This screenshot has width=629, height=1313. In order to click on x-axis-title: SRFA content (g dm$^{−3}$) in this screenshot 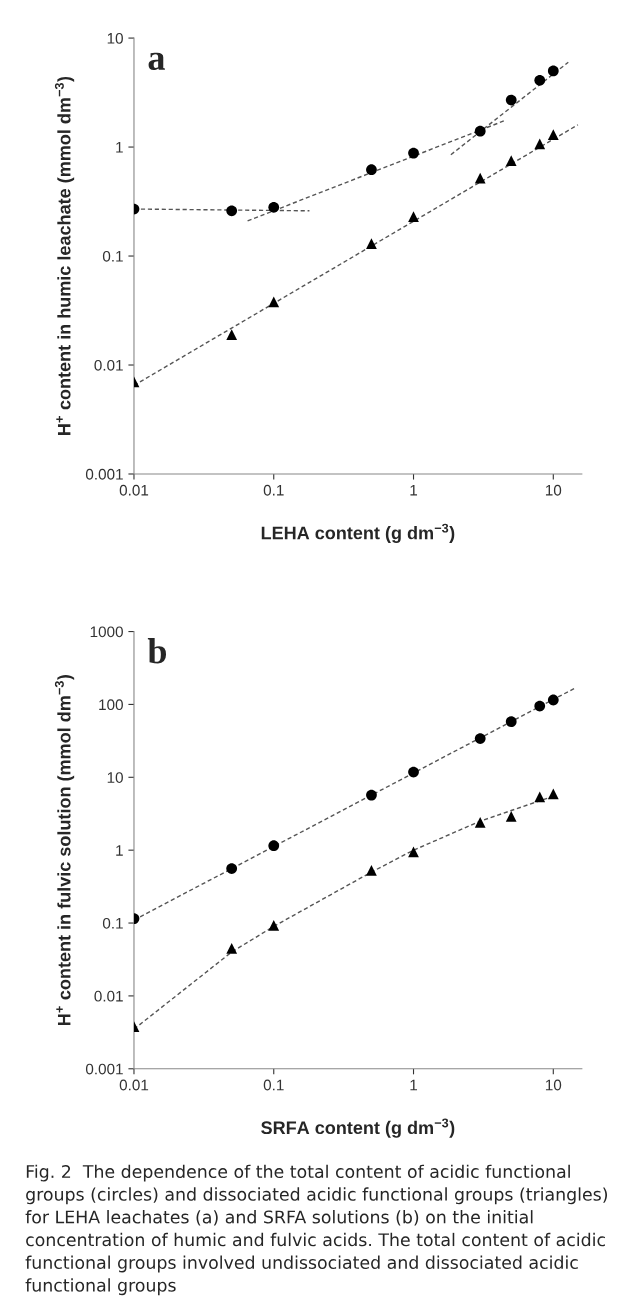, I will do `click(358, 1128)`.